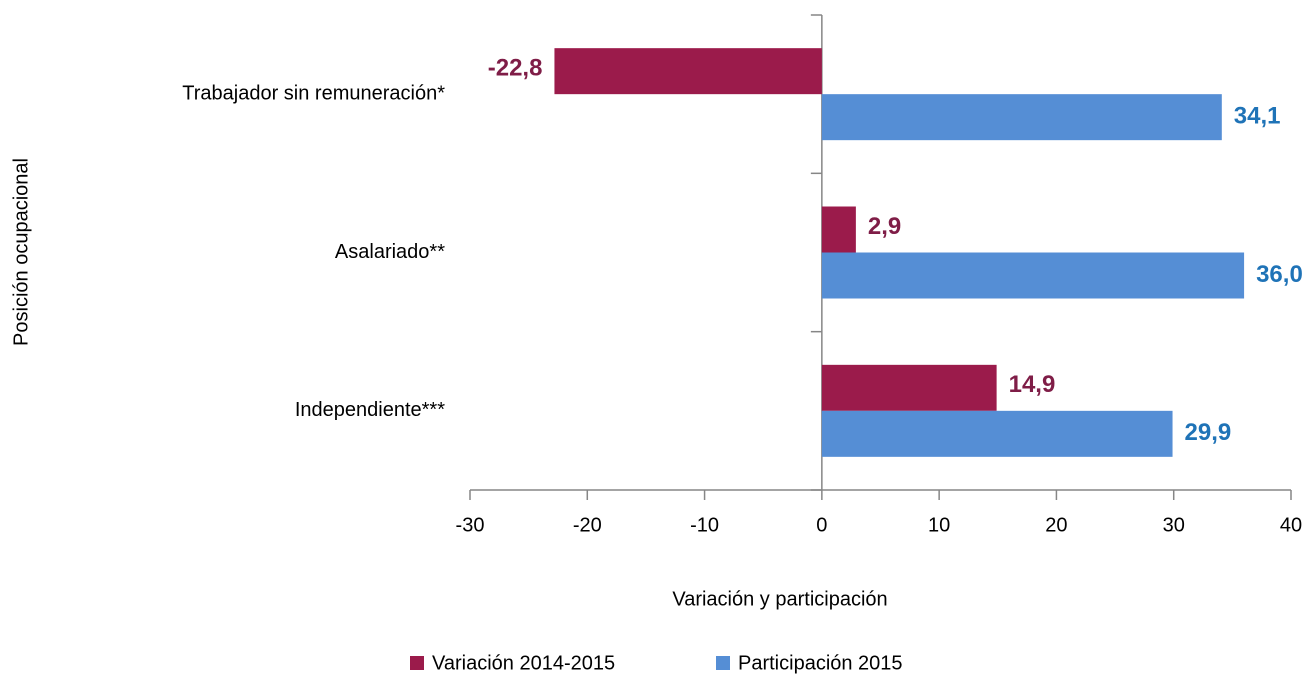 The image size is (1315, 692). Describe the element at coordinates (390, 252) in the screenshot. I see `y-tick-label: Asalariado**` at that location.